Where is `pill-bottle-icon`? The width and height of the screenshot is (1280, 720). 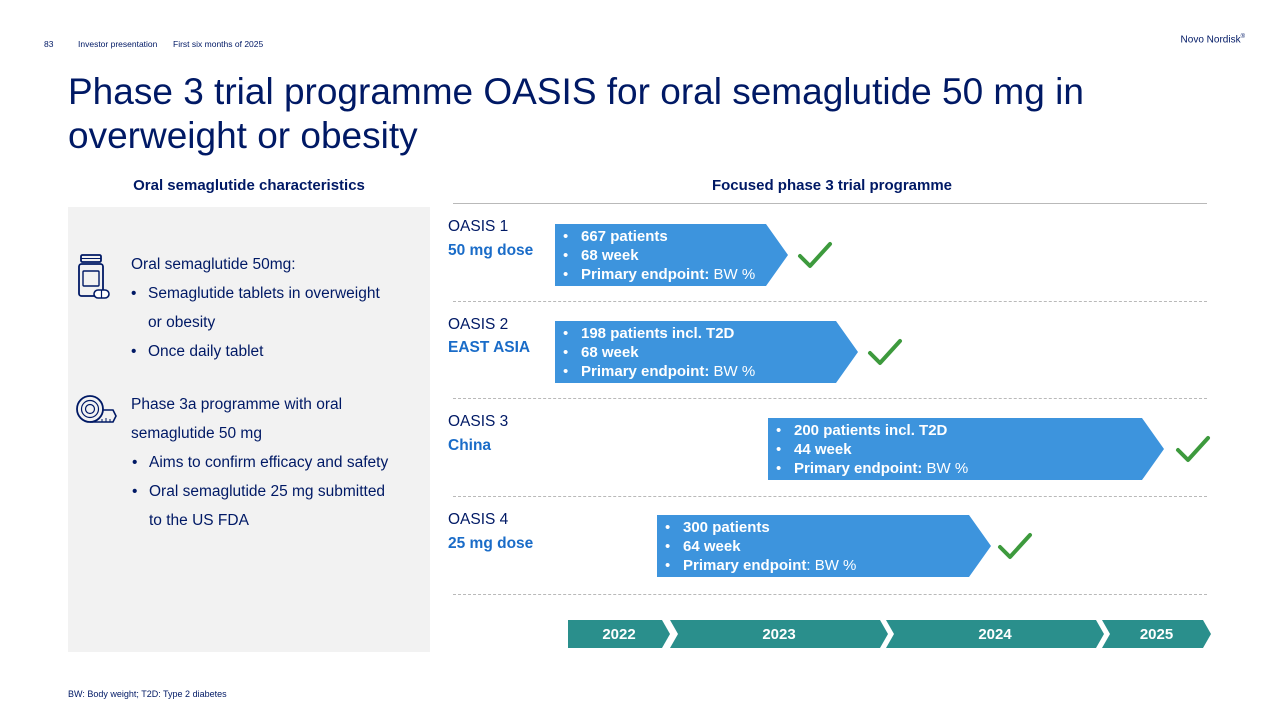 pill-bottle-icon is located at coordinates (94, 276).